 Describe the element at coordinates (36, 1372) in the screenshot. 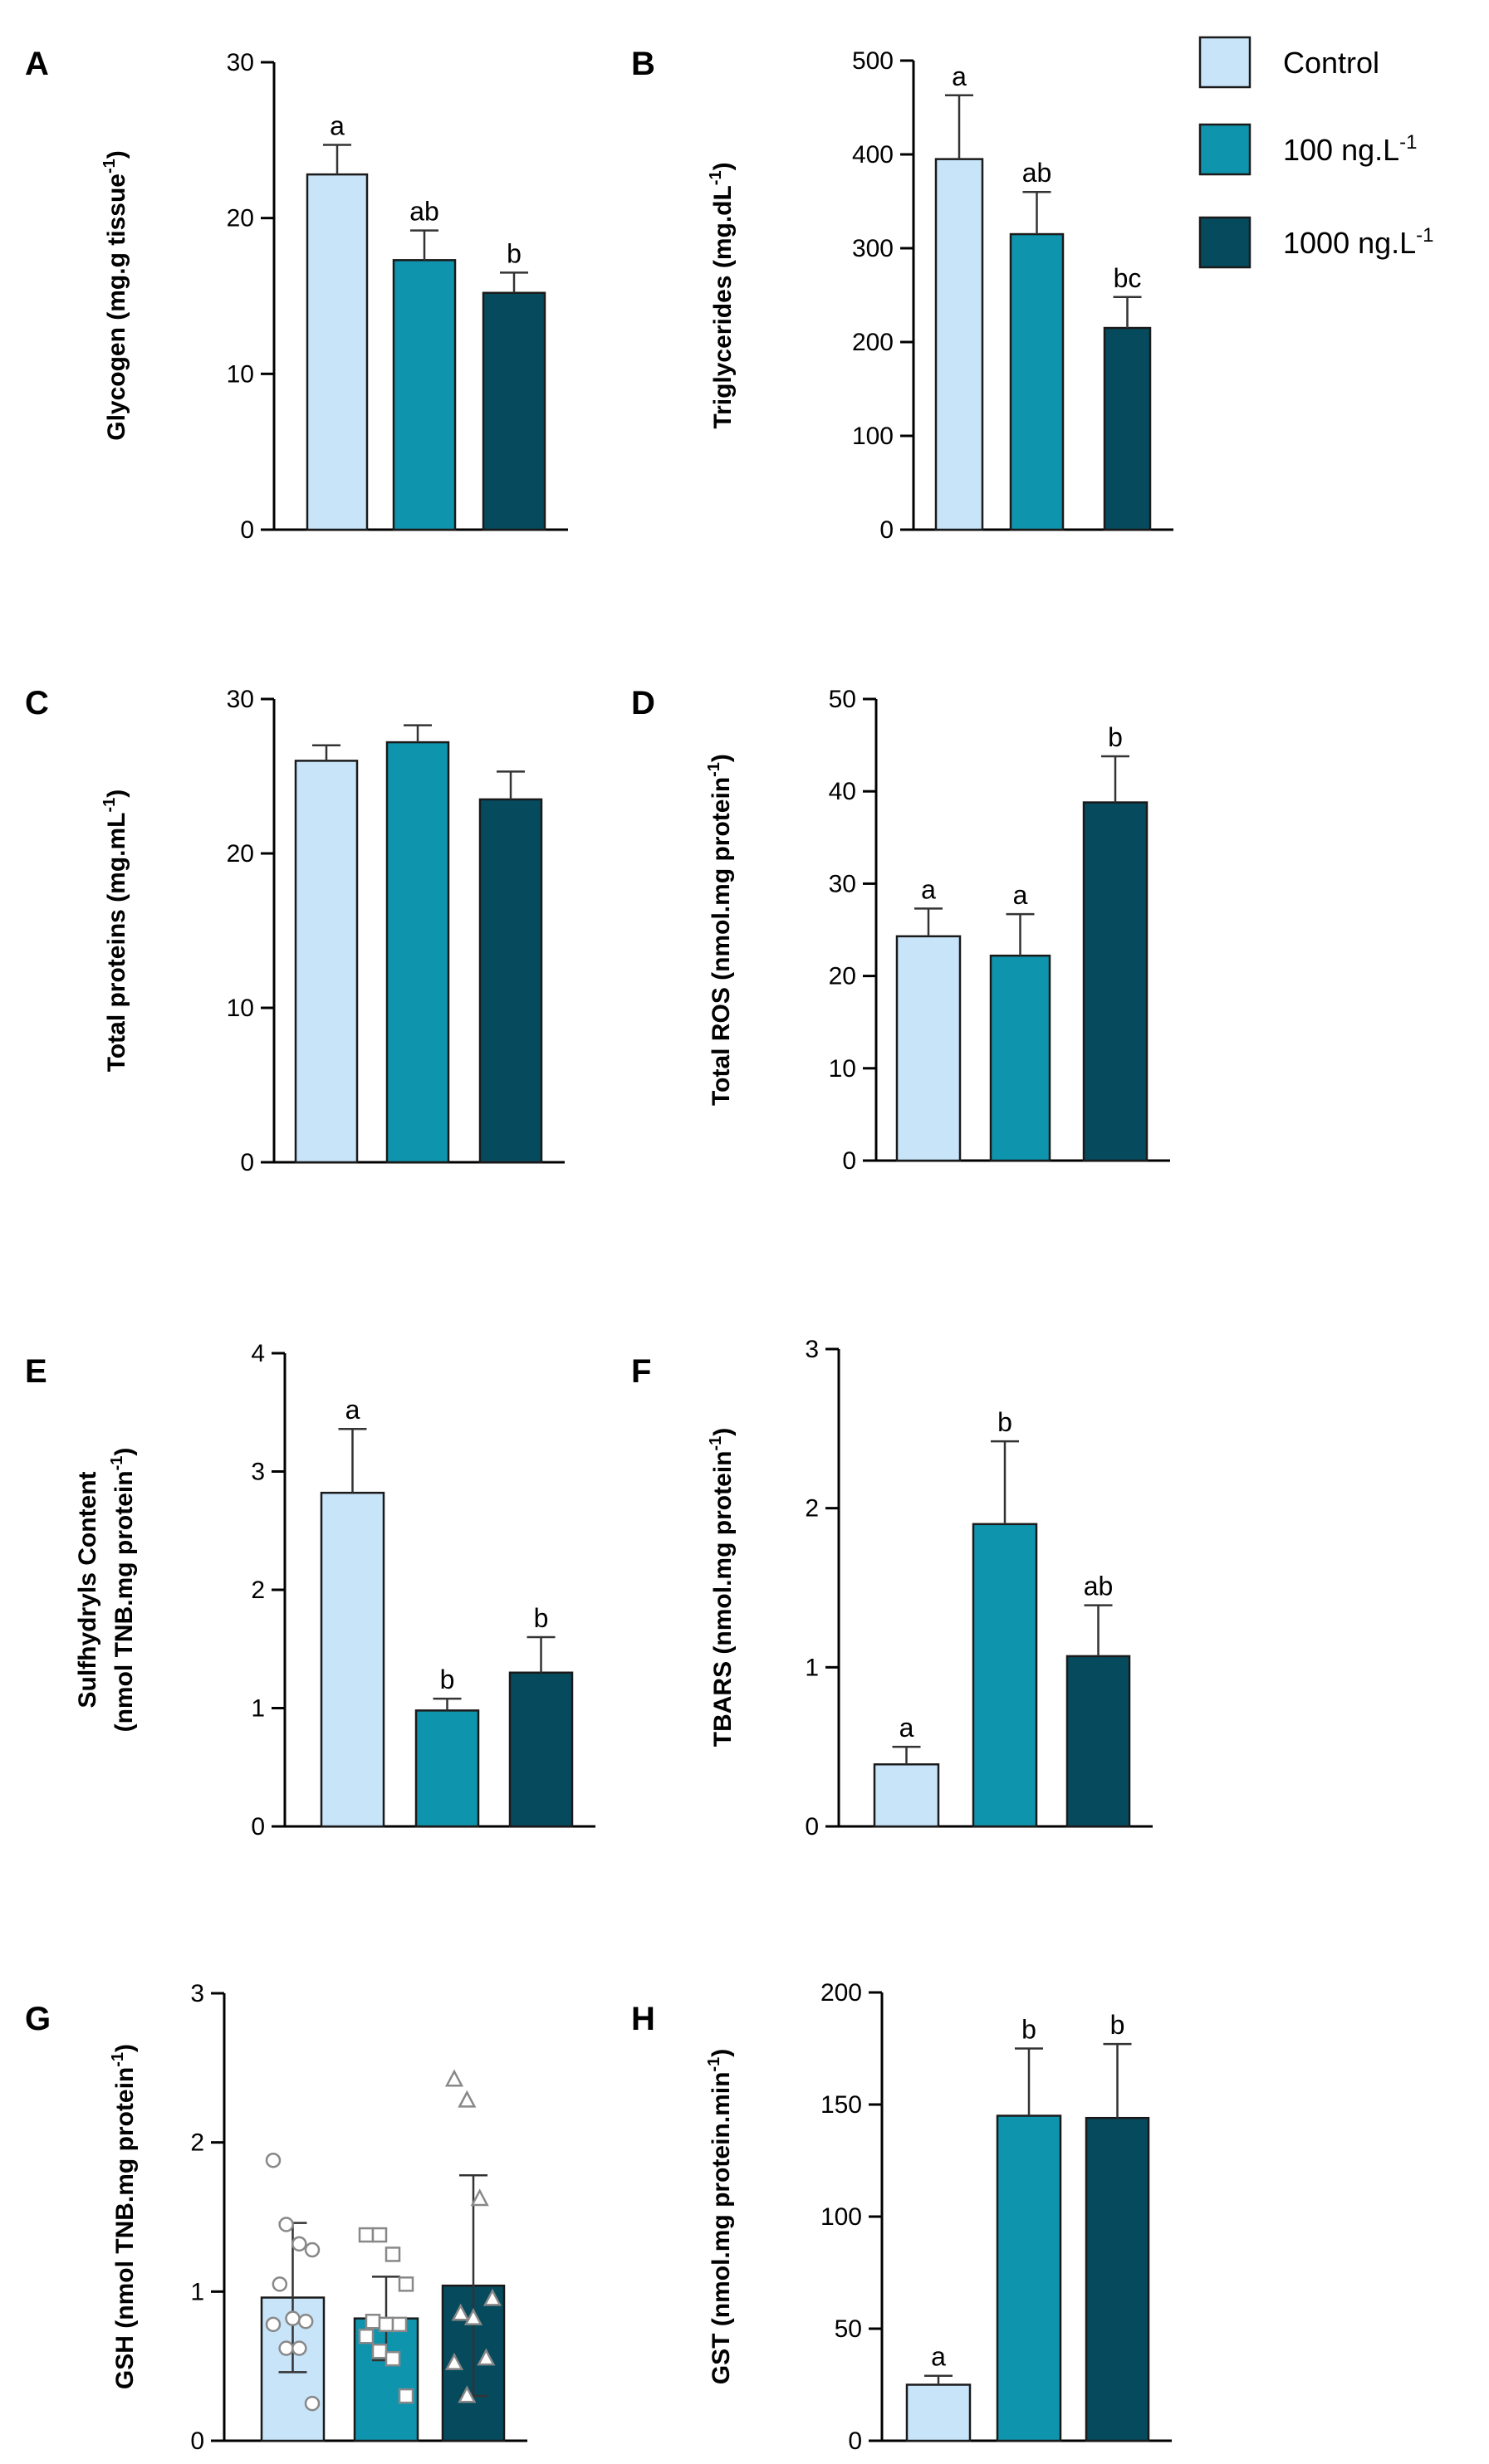

I see `panel-letter: E` at that location.